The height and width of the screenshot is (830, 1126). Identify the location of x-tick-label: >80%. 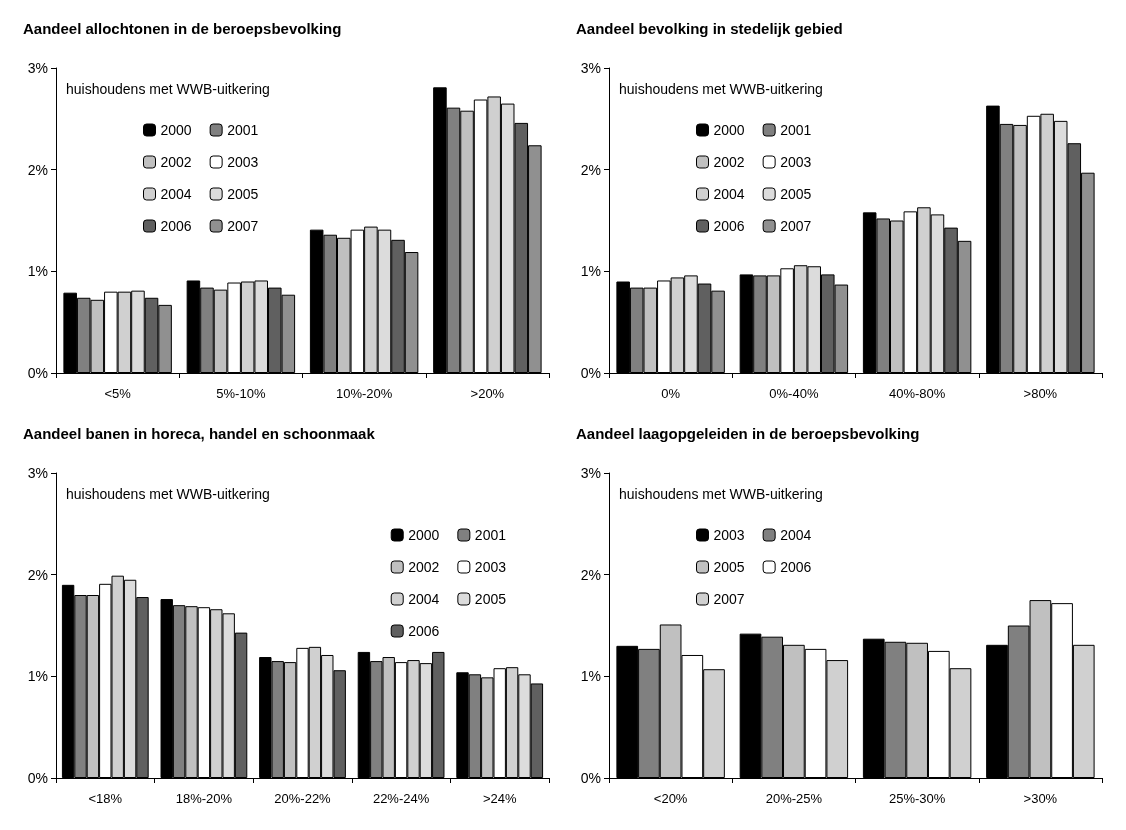
(1040, 393).